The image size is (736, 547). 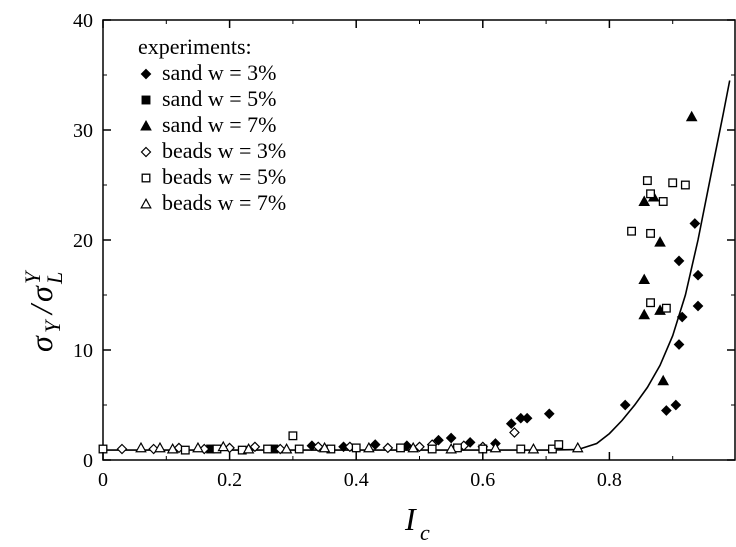 What do you see at coordinates (41, 293) in the screenshot?
I see `y-axis-title-sigma2: σ` at bounding box center [41, 293].